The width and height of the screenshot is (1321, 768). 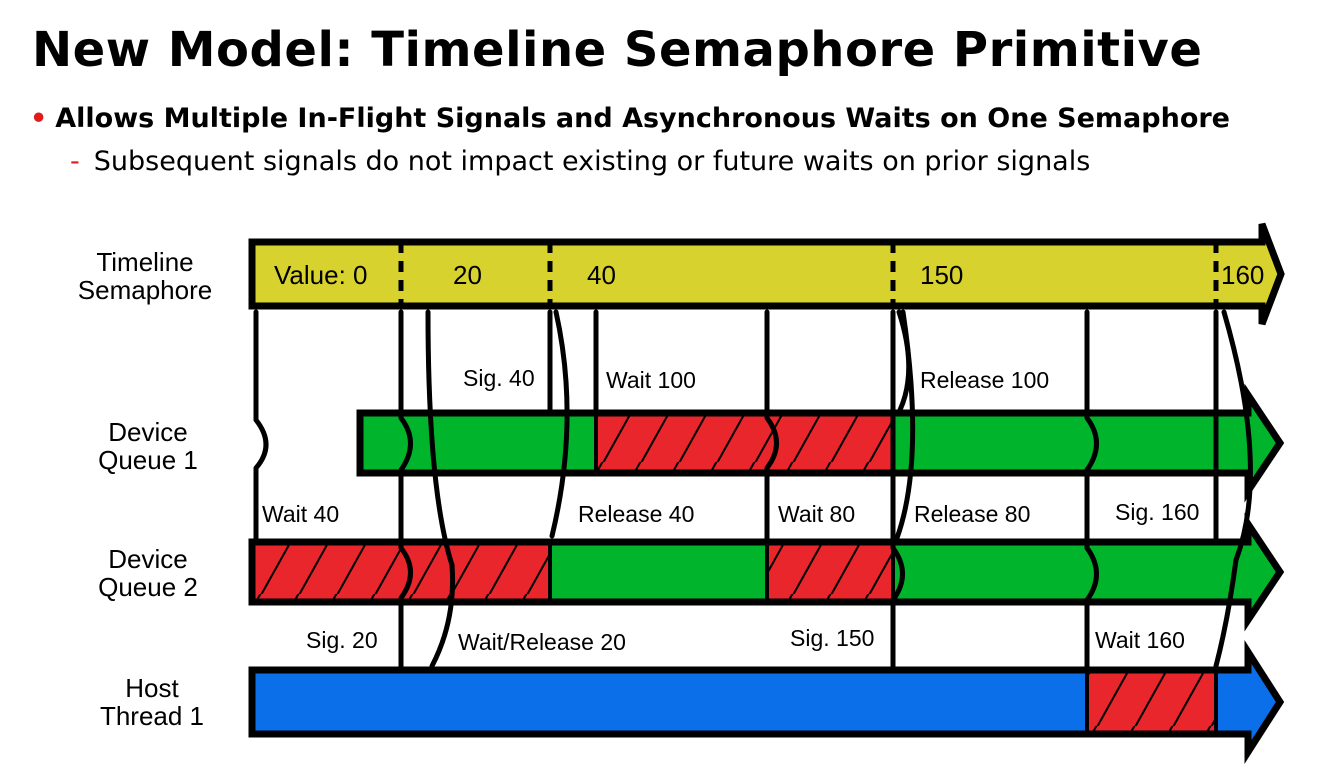 I want to click on host-bar, so click(x=766, y=702).